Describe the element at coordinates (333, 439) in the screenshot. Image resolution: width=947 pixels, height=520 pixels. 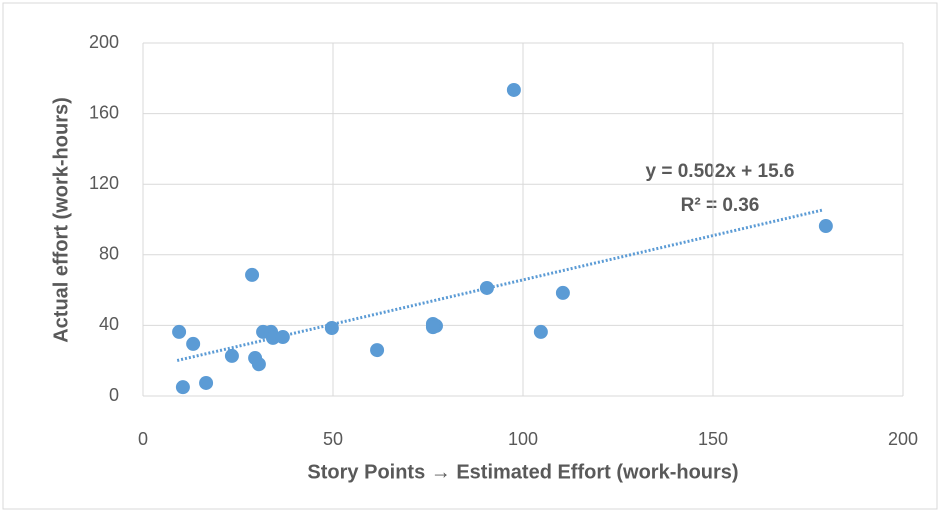
I see `x-tick-label: 50` at that location.